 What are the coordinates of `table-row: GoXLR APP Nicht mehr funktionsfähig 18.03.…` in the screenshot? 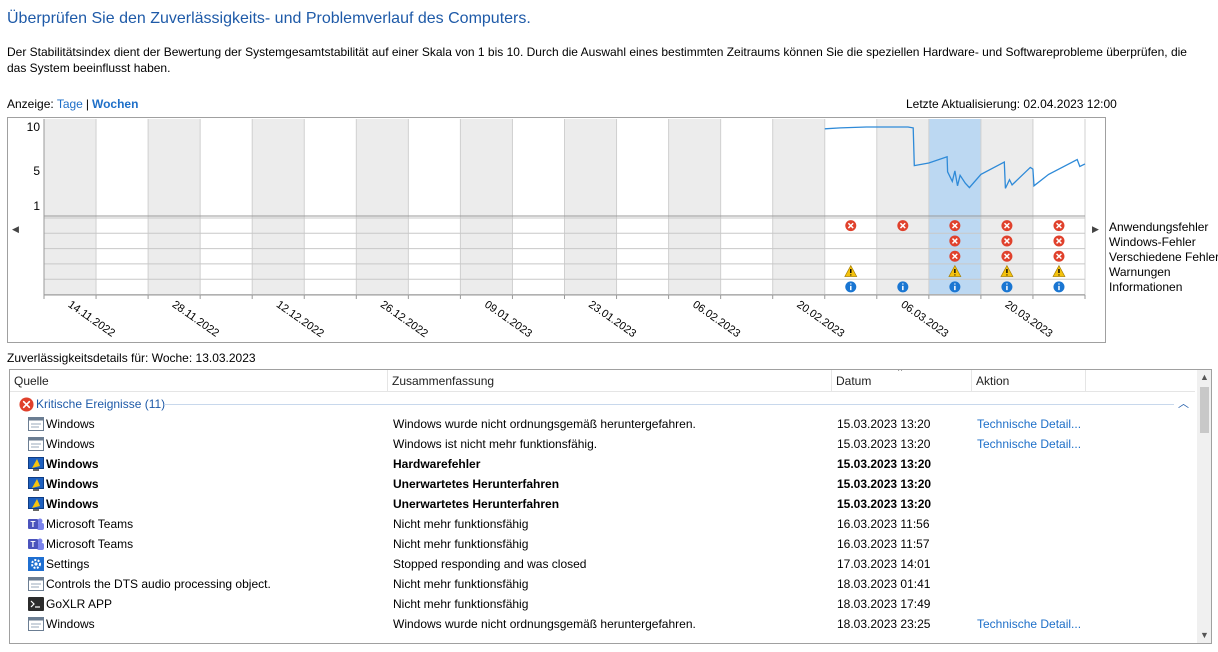 It's located at (602, 604).